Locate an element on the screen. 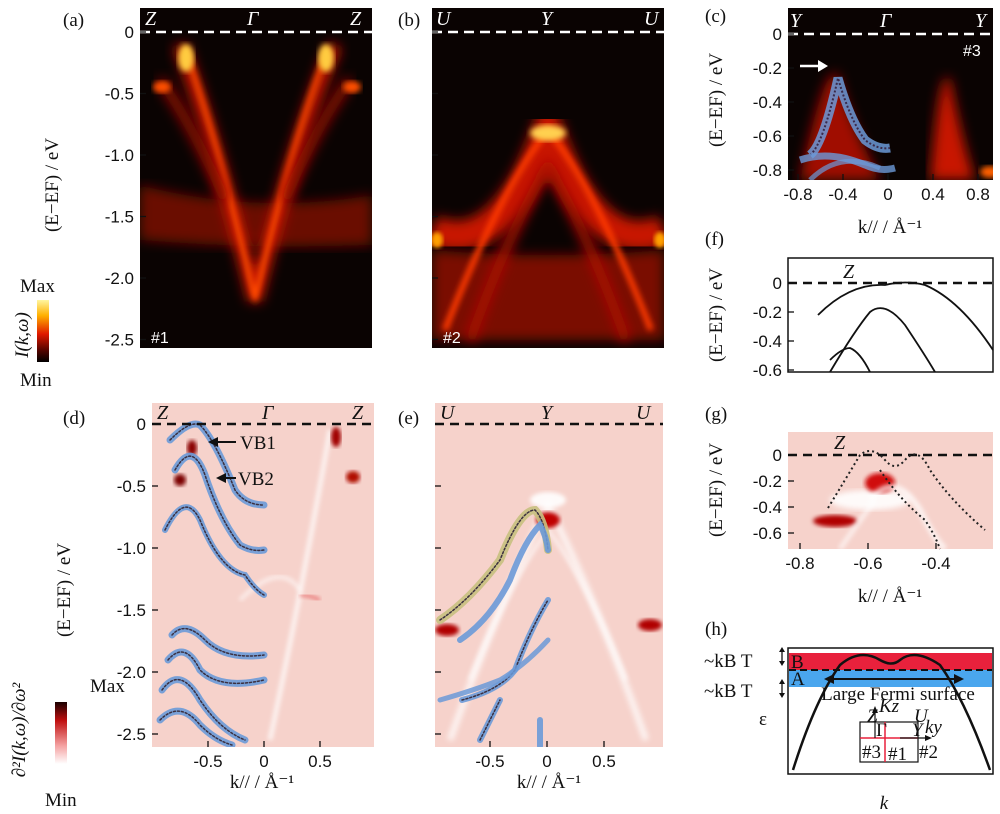 The height and width of the screenshot is (814, 1000). panel-g: (g) Z is located at coordinates (849, 477).